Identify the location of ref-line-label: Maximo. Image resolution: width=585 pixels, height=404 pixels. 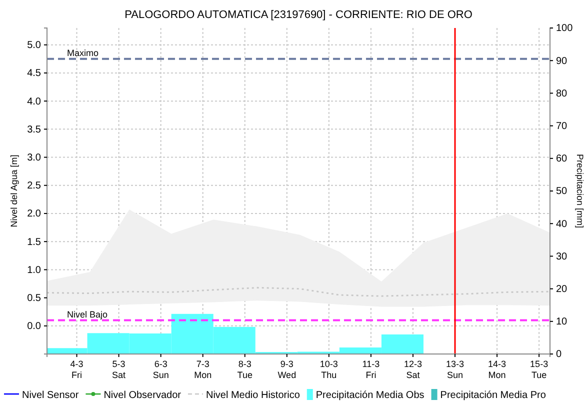
(83, 53).